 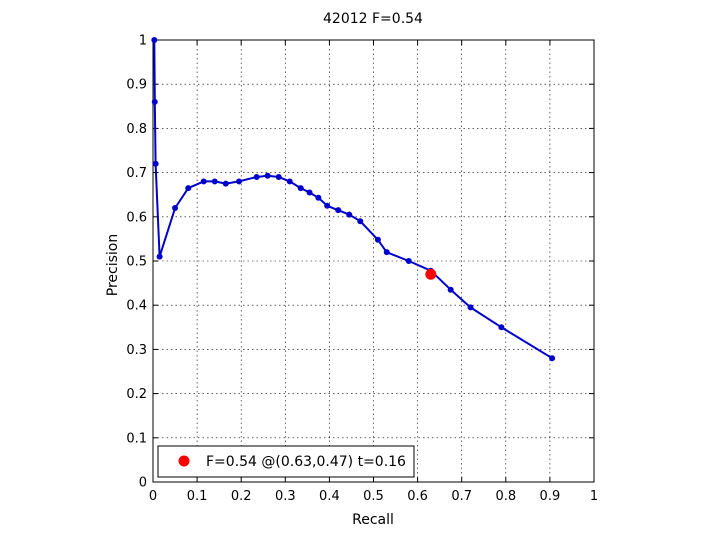 What do you see at coordinates (461, 496) in the screenshot?
I see `x-tick-label: 0.7` at bounding box center [461, 496].